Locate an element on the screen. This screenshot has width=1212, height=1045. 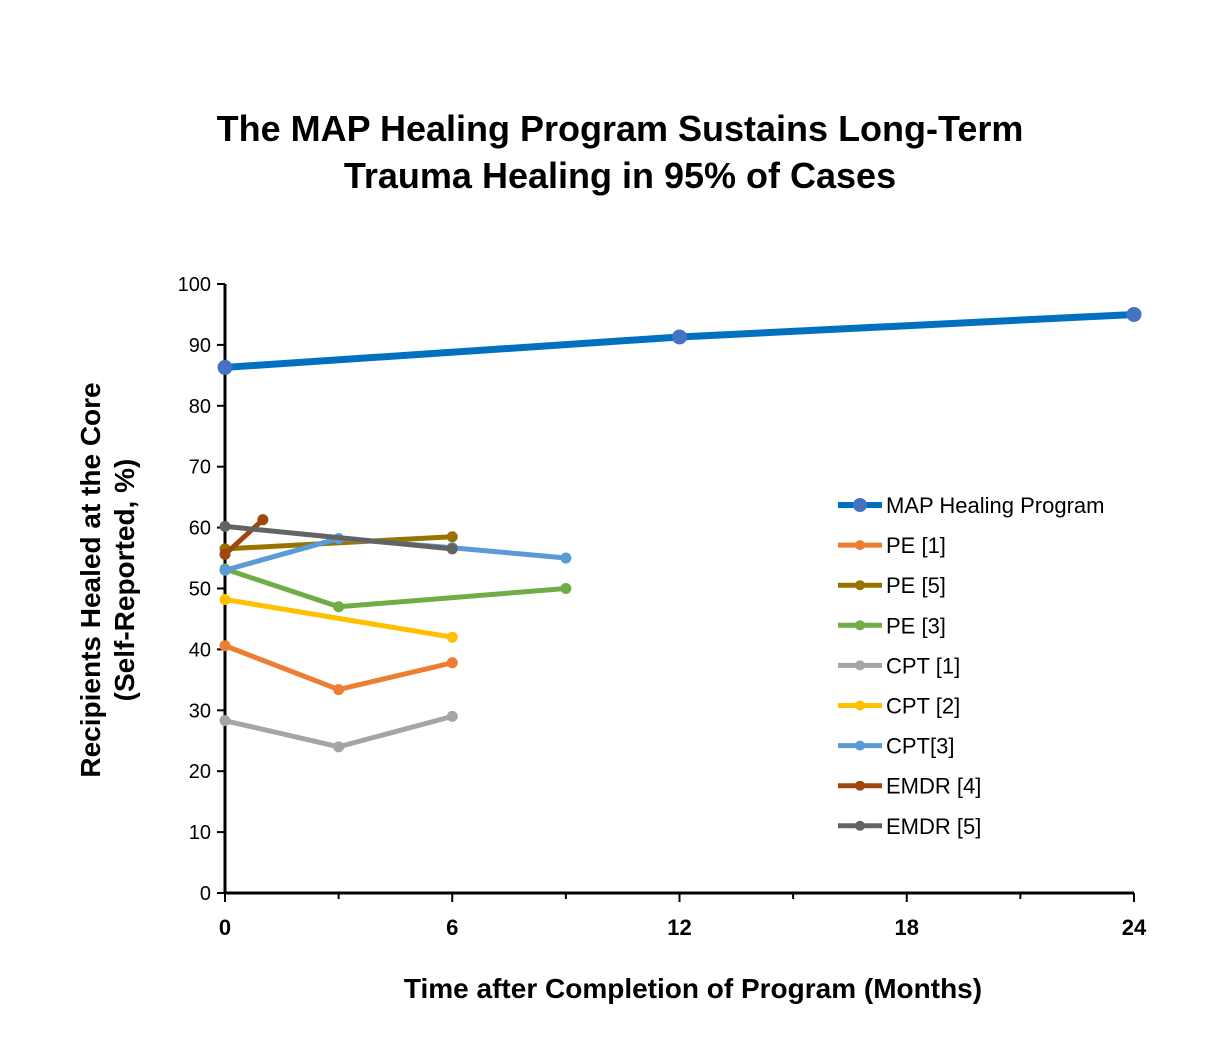
legend-label: EMDR [4] is located at coordinates (933, 786).